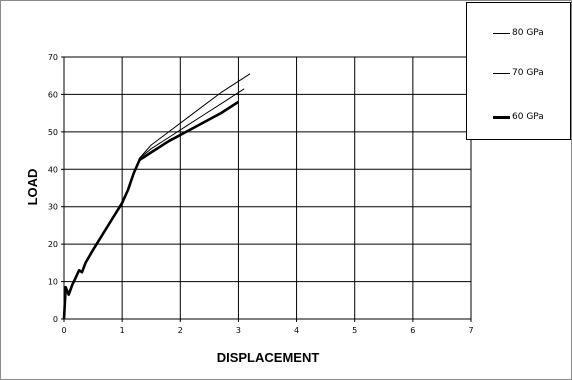 The height and width of the screenshot is (380, 572). I want to click on x-tick-label: 7, so click(470, 330).